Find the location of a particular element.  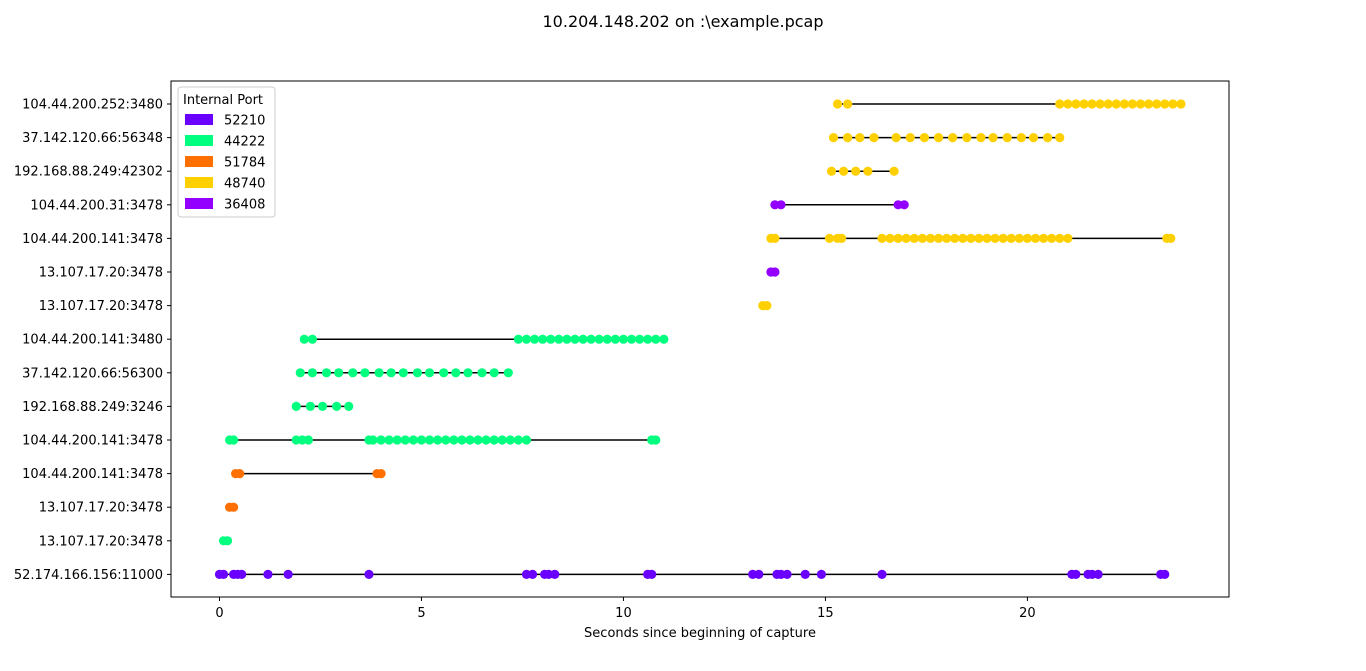

legend-title: Internal Port is located at coordinates (223, 100).